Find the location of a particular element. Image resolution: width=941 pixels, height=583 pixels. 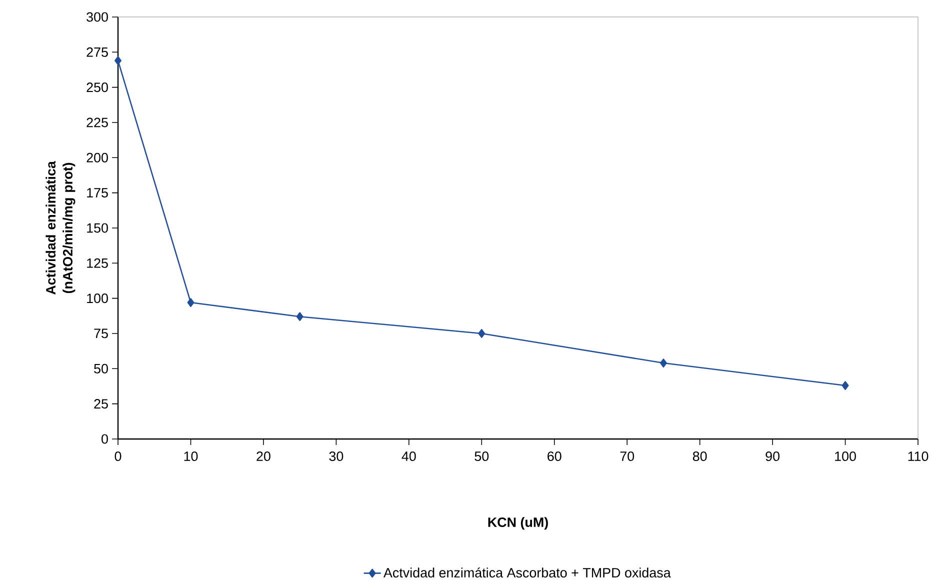

x-tick-label: 50 is located at coordinates (481, 457).